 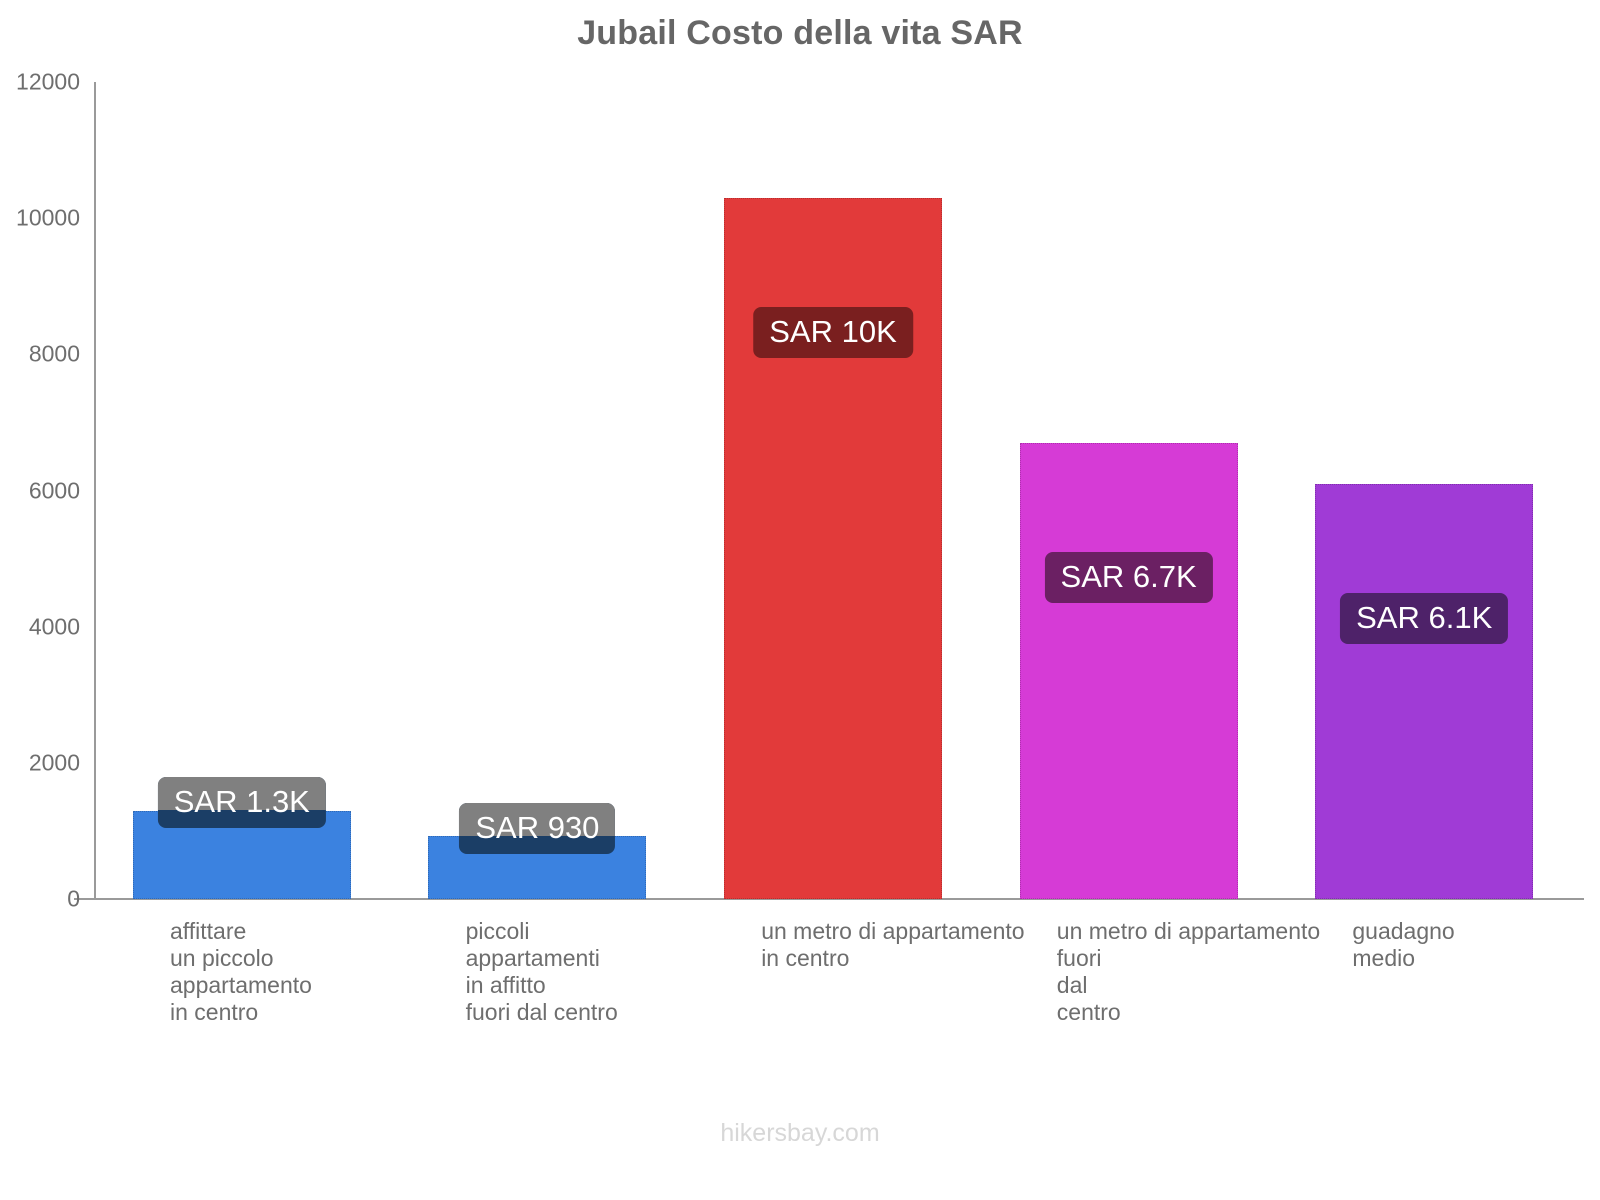 I want to click on bar-value-label: SAR 10K, so click(x=833, y=332).